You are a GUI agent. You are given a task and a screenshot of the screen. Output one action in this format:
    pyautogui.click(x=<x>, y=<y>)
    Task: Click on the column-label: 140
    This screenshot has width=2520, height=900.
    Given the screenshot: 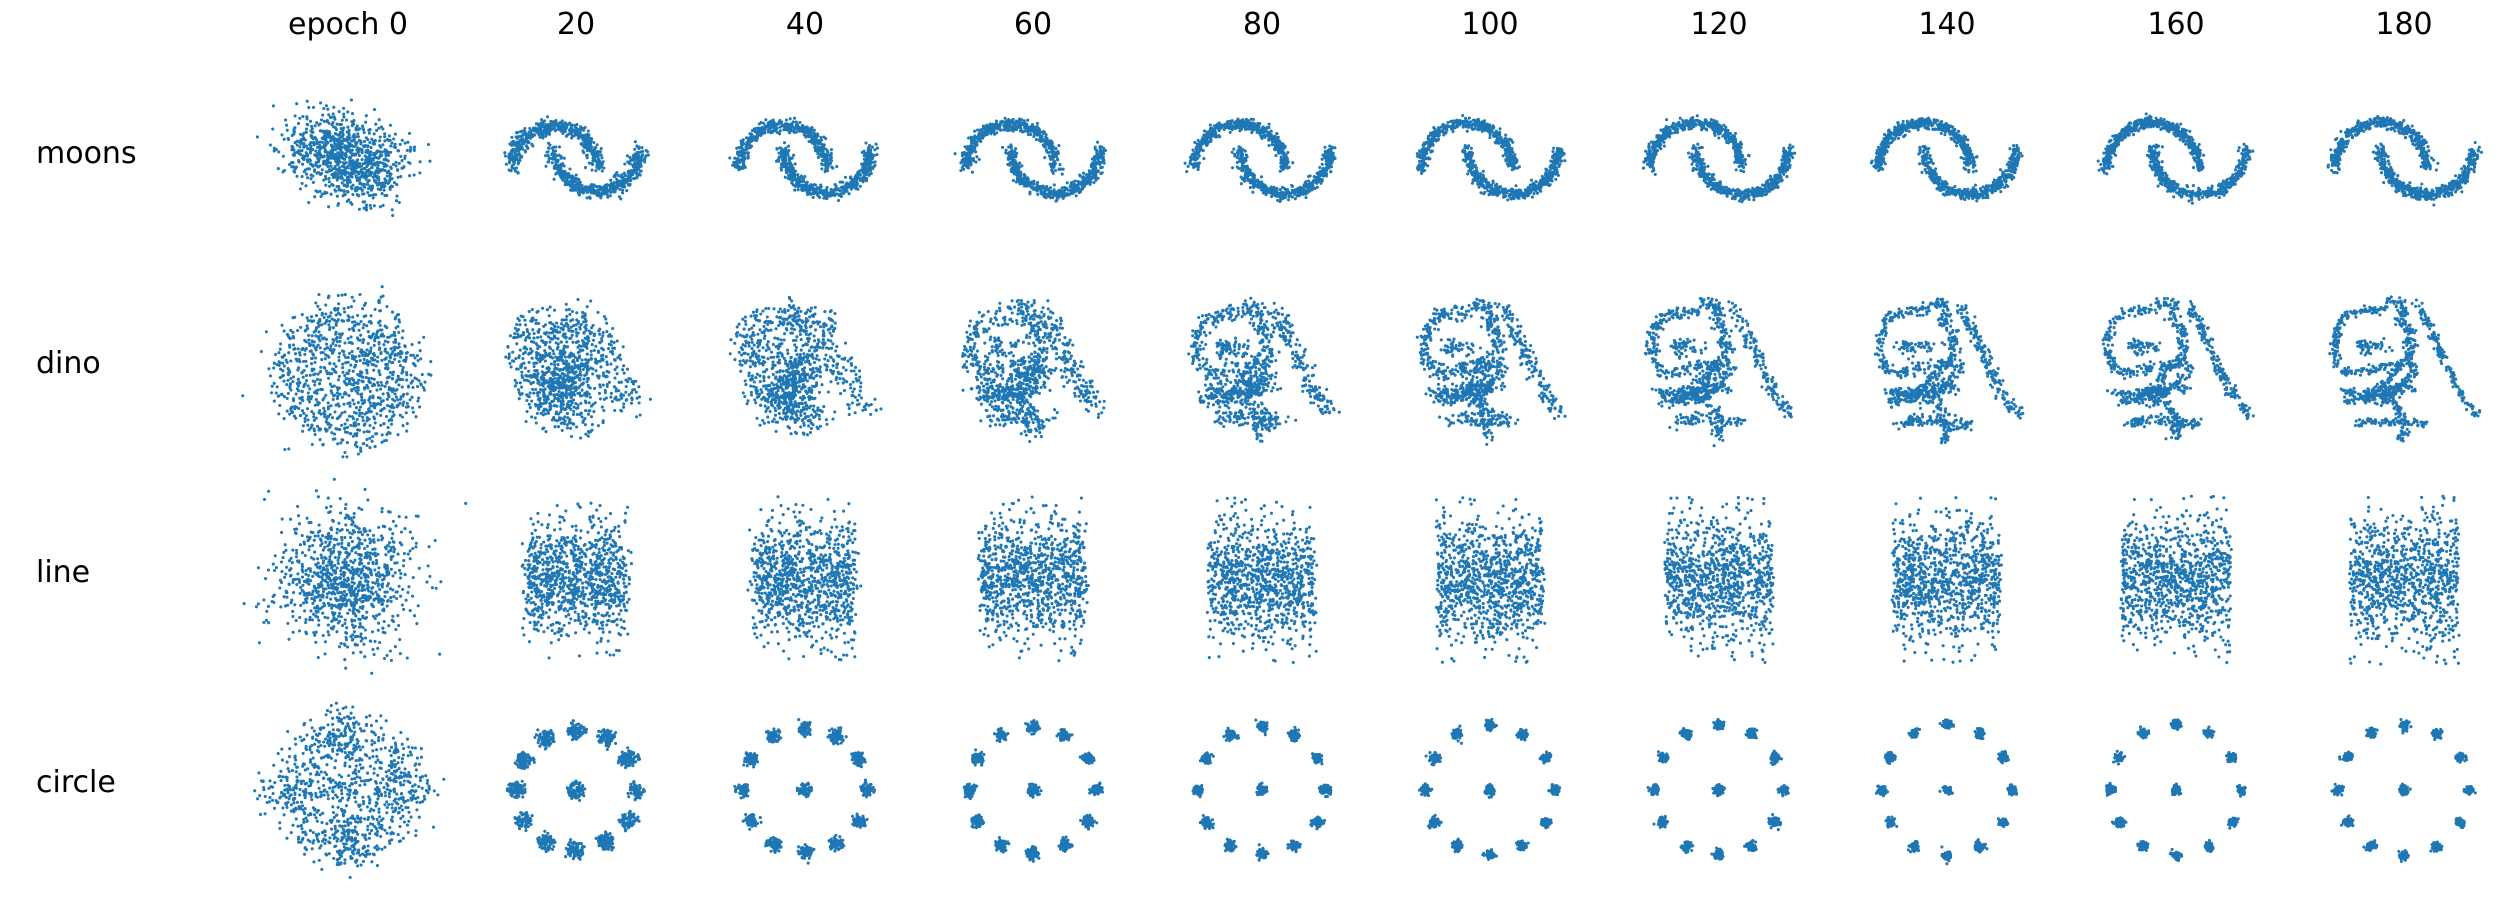 What is the action you would take?
    pyautogui.click(x=1946, y=24)
    